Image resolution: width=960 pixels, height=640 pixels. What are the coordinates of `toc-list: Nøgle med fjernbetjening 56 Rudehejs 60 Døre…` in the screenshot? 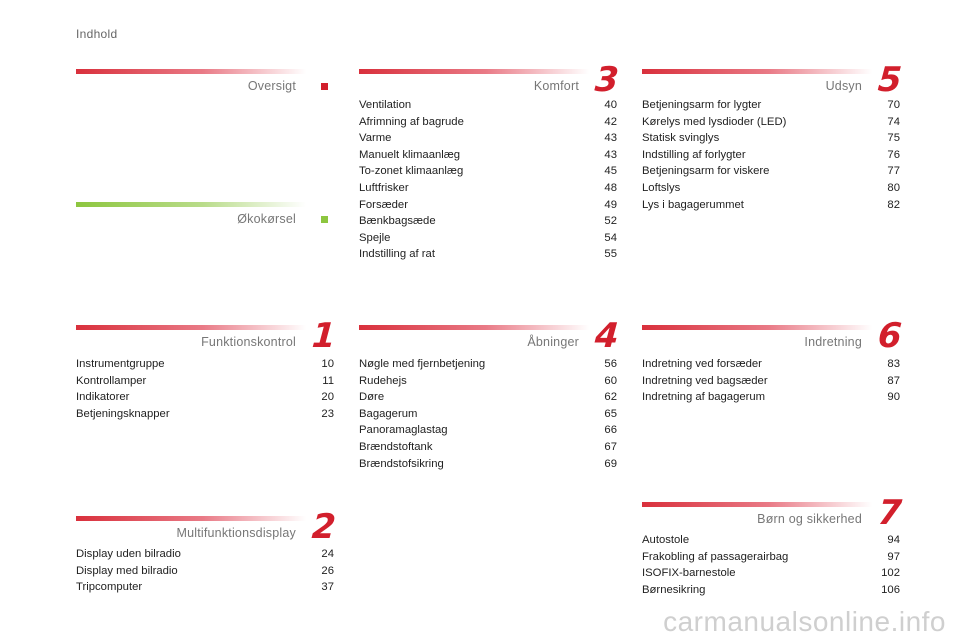 It's located at (488, 414).